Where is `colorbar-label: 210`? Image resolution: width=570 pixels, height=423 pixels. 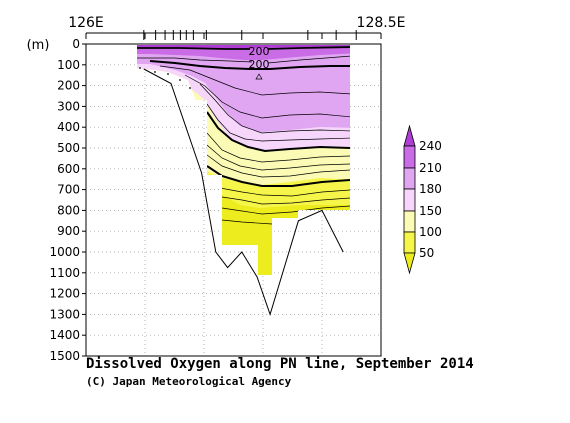
colorbar-label: 210 is located at coordinates (430, 168).